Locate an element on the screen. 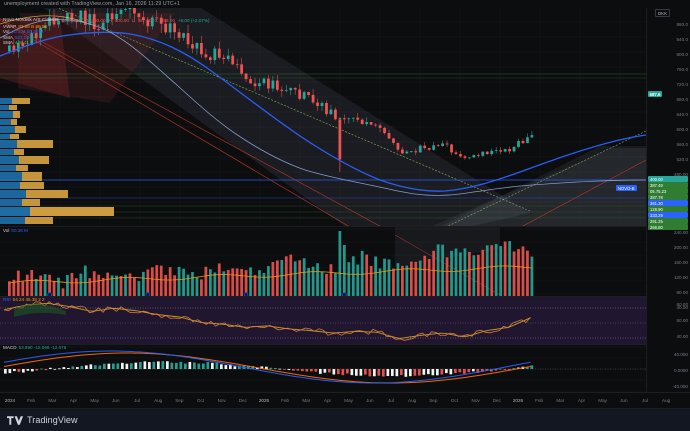  volume-event-marker is located at coordinates (246, 294).